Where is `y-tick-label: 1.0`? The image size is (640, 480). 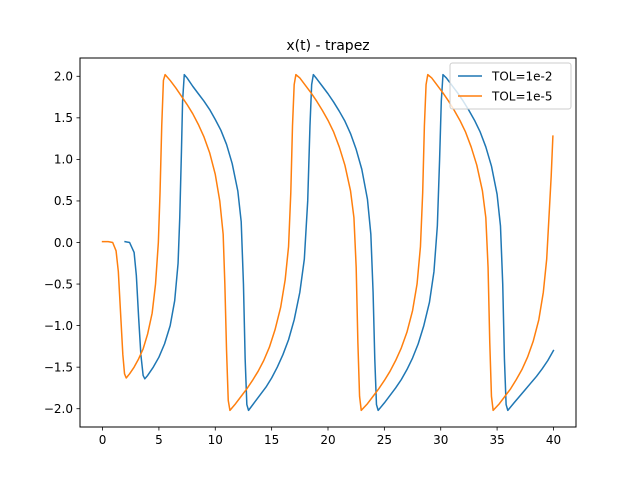 y-tick-label: 1.0 is located at coordinates (63, 160).